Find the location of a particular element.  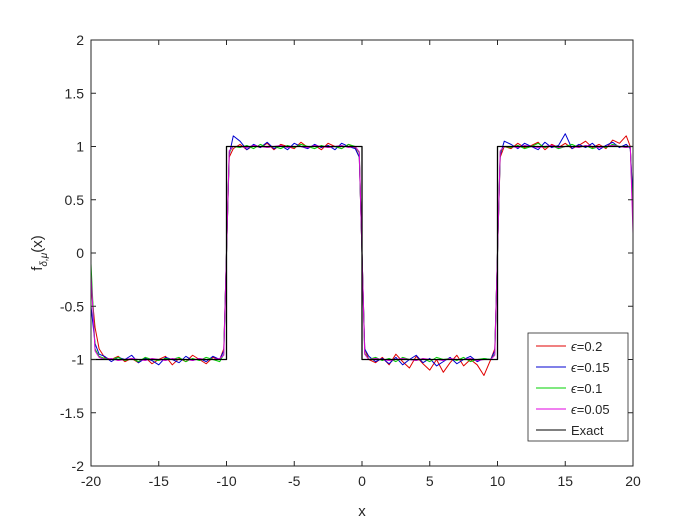

legend-value: Exact is located at coordinates (587, 430).